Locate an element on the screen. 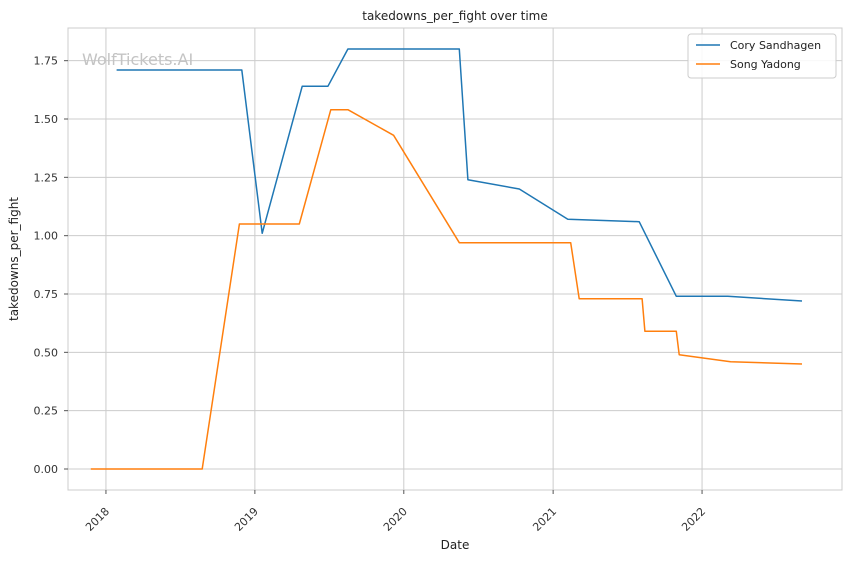  y-tick-label-0-00: 0.00 is located at coordinates (46, 469).